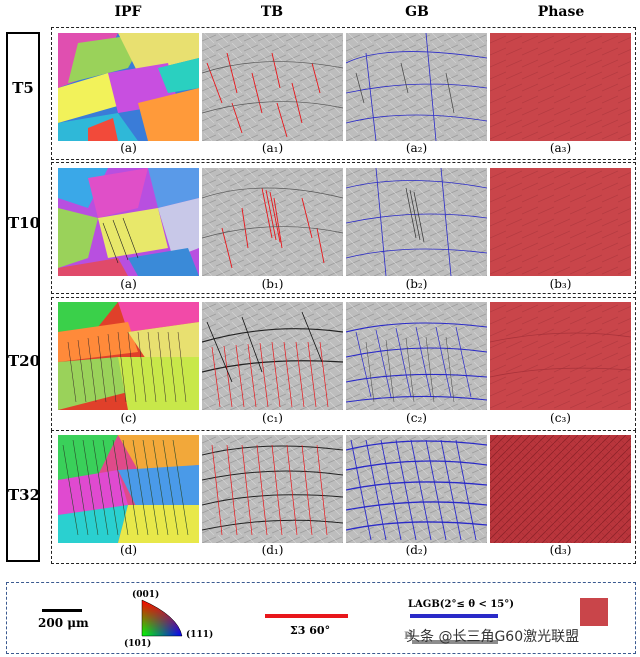 This screenshot has height=657, width=640. What do you see at coordinates (461, 604) in the screenshot?
I see `lagb-label: LAGB(2°≤ θ < 15°)` at bounding box center [461, 604].